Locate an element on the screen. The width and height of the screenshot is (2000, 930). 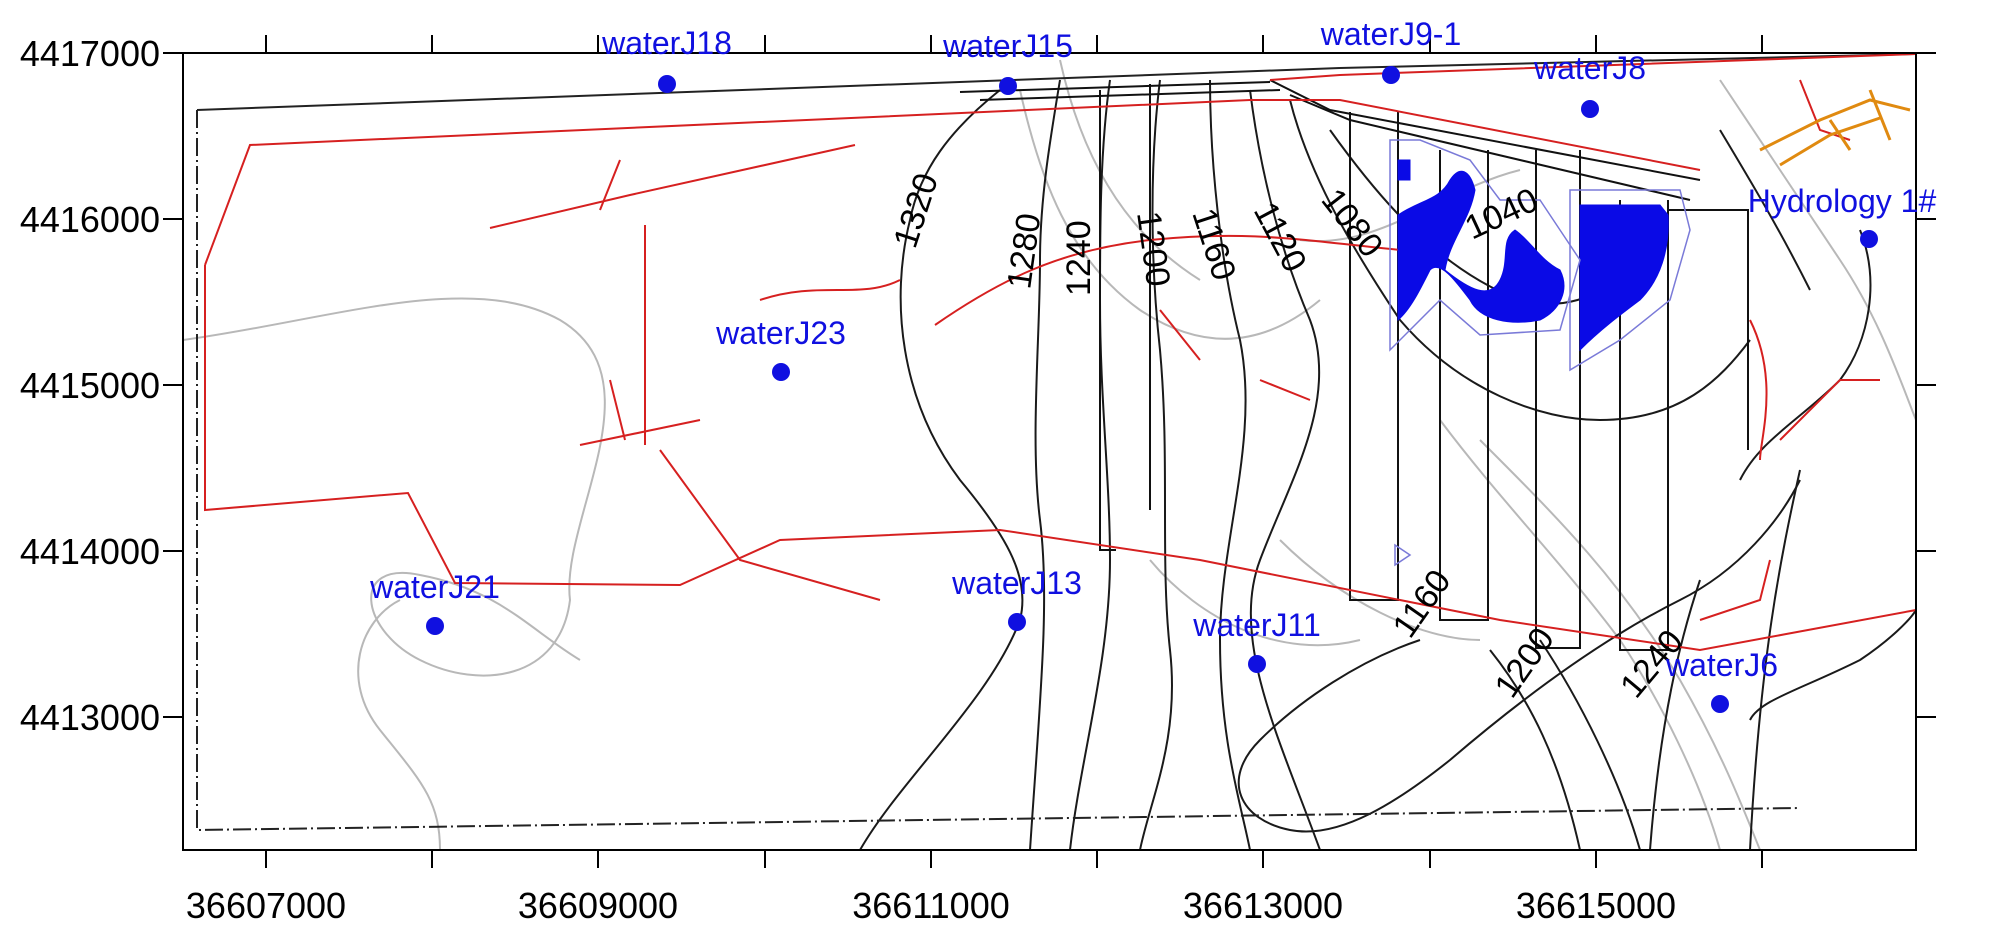
well-waterJ9-1: waterJ9-1 is located at coordinates (1391, 50).